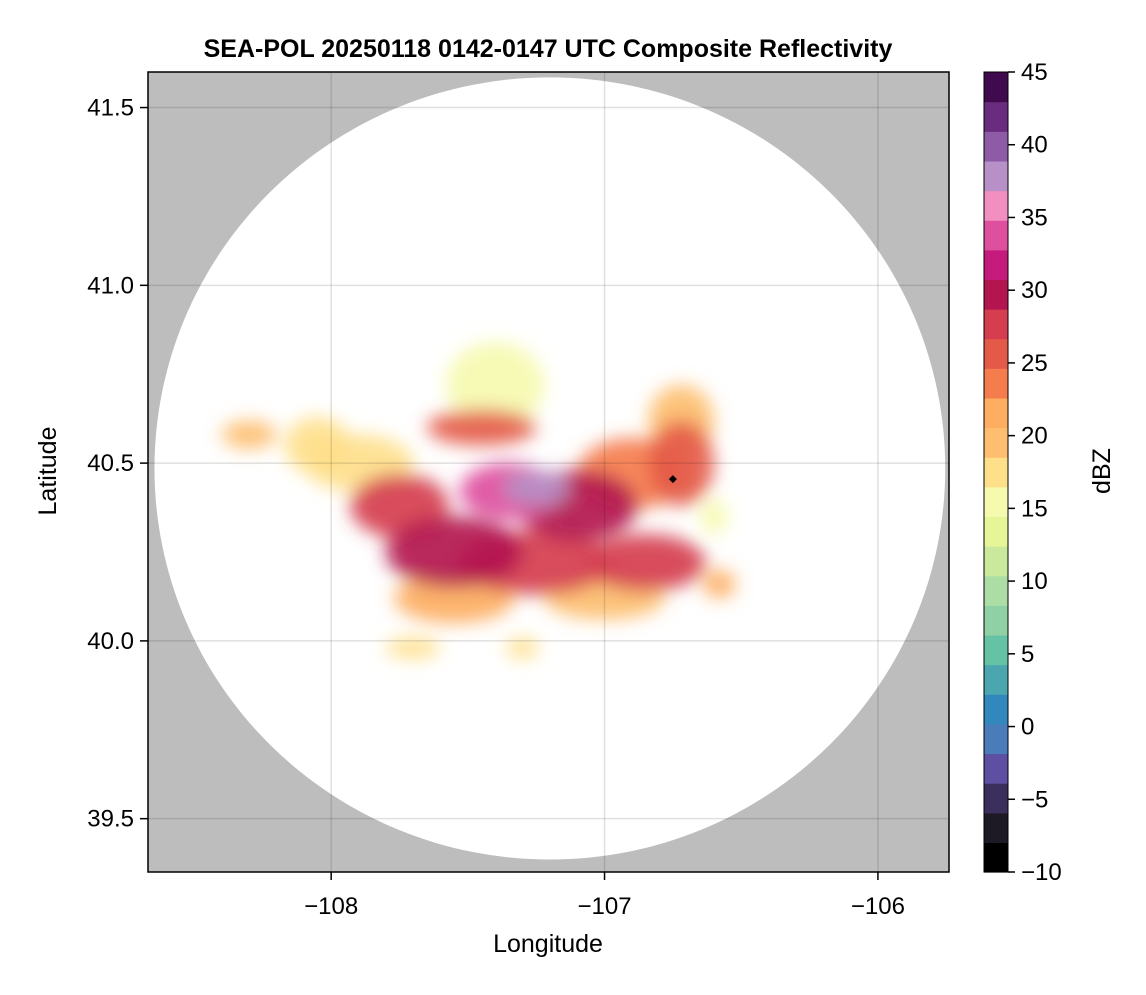 The width and height of the screenshot is (1146, 995). I want to click on colorbar-tick-label: 5, so click(1027, 654).